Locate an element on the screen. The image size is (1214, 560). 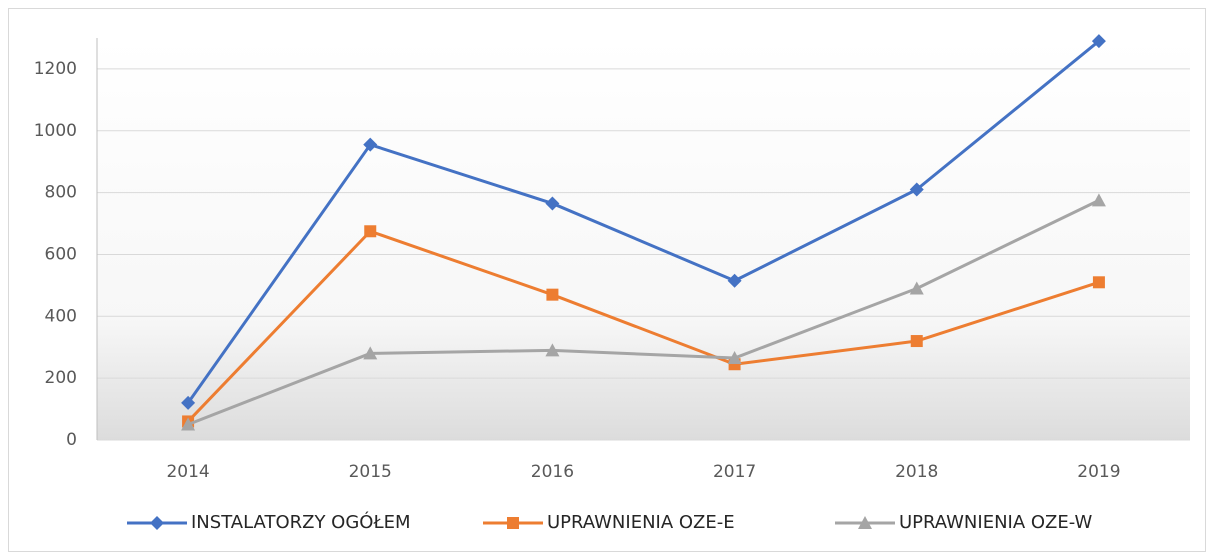
y-tick-label: 200 is located at coordinates (61, 378).